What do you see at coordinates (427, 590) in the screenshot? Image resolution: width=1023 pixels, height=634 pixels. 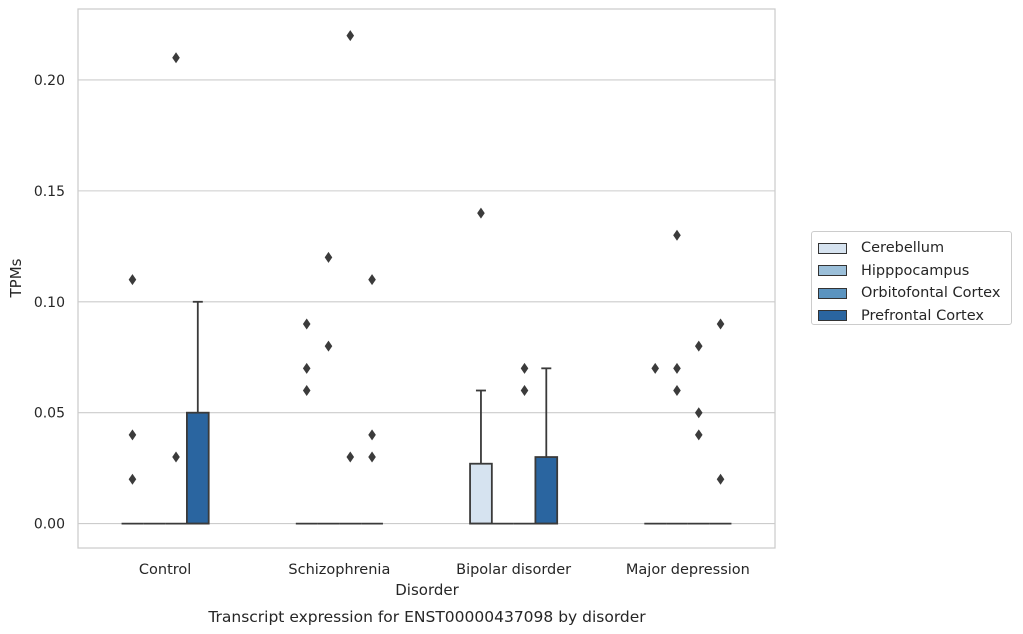 I see `x-axis-label: Disorder` at bounding box center [427, 590].